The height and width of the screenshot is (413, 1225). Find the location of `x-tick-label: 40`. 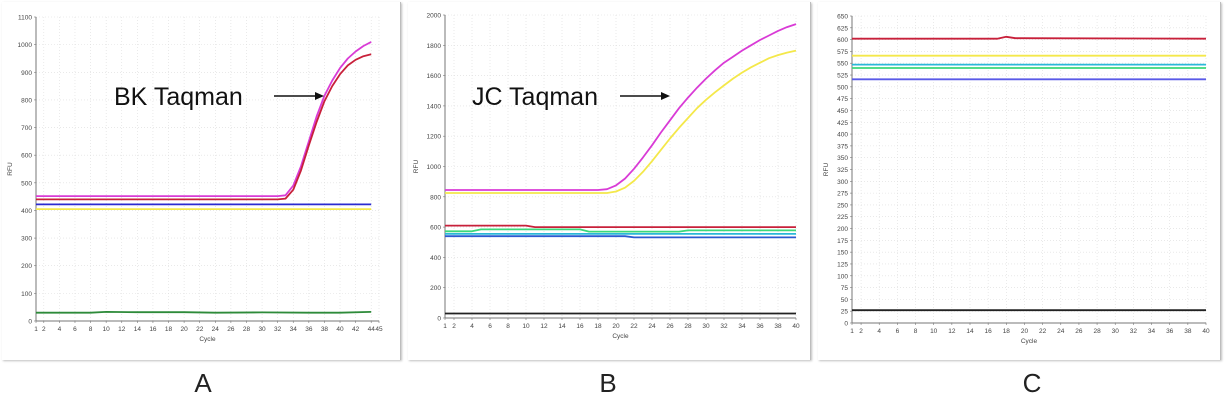

x-tick-label: 40 is located at coordinates (1206, 331).